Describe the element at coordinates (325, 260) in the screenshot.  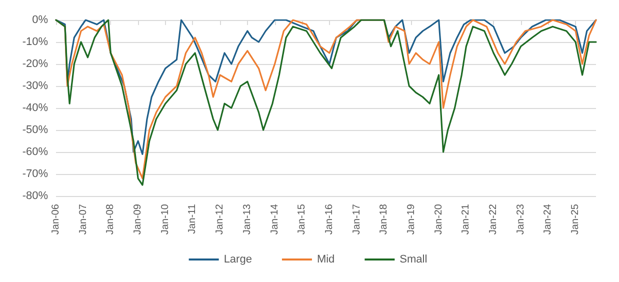
I see `legend-label: Mid` at that location.